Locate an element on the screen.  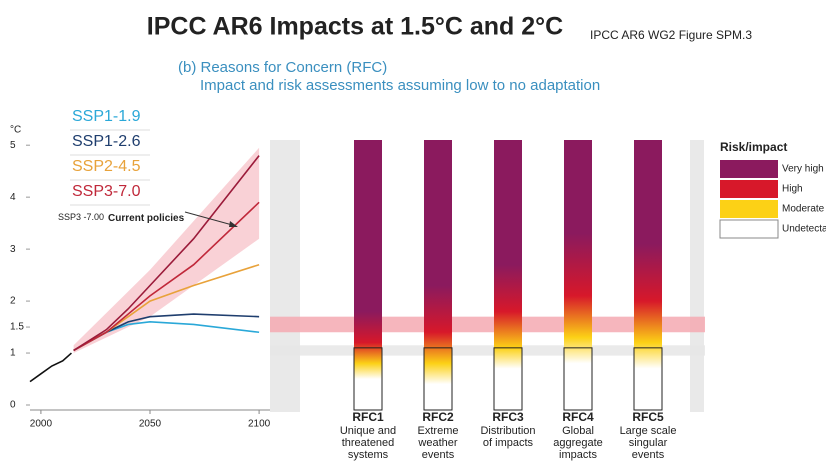
legend-title: Risk/impact is located at coordinates (753, 147).